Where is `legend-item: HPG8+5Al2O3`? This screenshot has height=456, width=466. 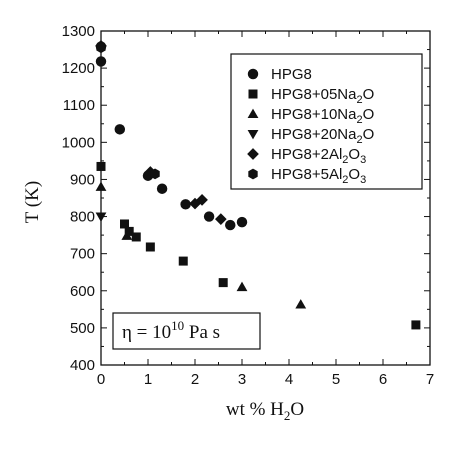 legend-item: HPG8+5Al2O3 is located at coordinates (307, 176).